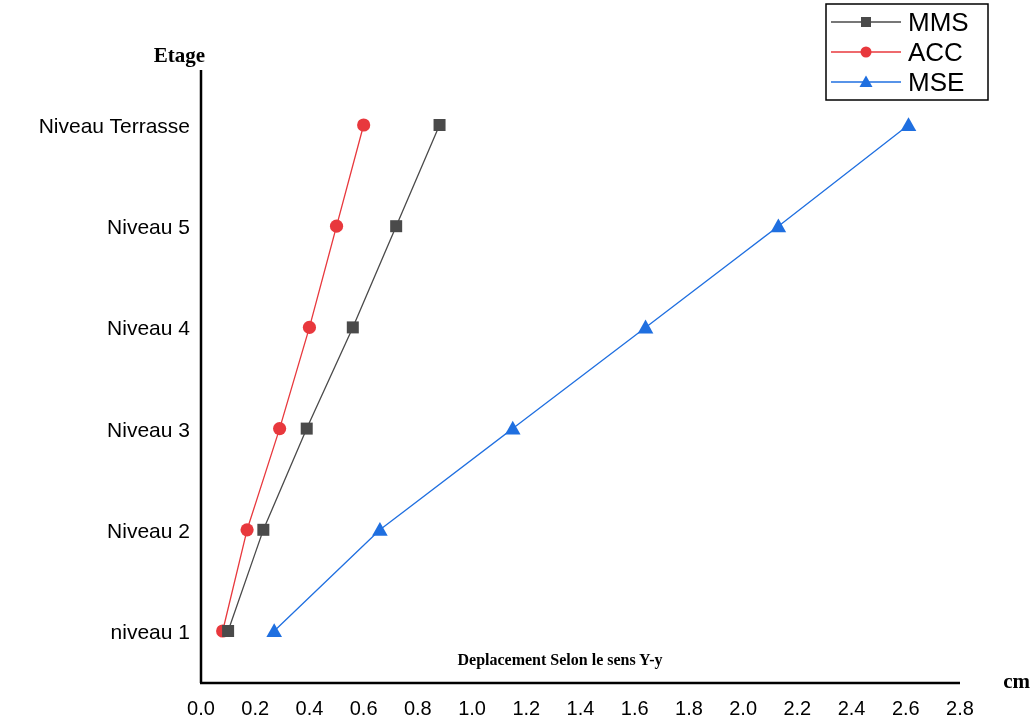  What do you see at coordinates (560, 660) in the screenshot?
I see `annotation: Deplacement Selon le sens Y-y` at bounding box center [560, 660].